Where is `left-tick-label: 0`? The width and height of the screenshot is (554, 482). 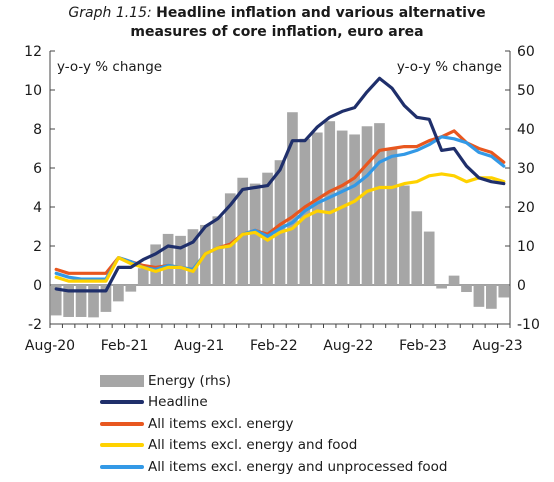
left-tick-label: 0 is located at coordinates (37, 286).